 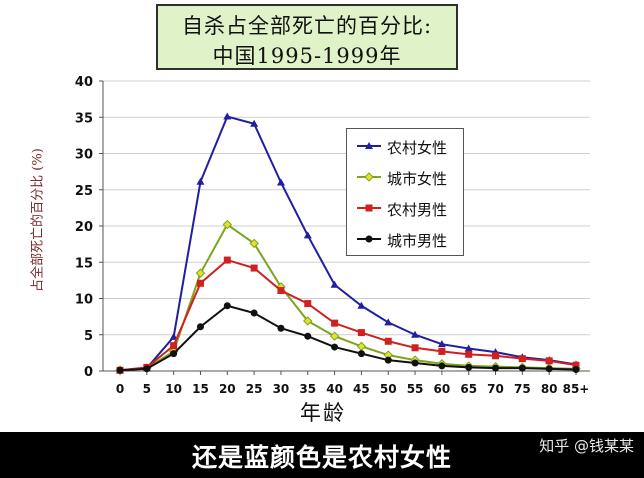 I want to click on chart-legend: 农村女性 城市女性 农村男性 城市男性, so click(x=405, y=192).